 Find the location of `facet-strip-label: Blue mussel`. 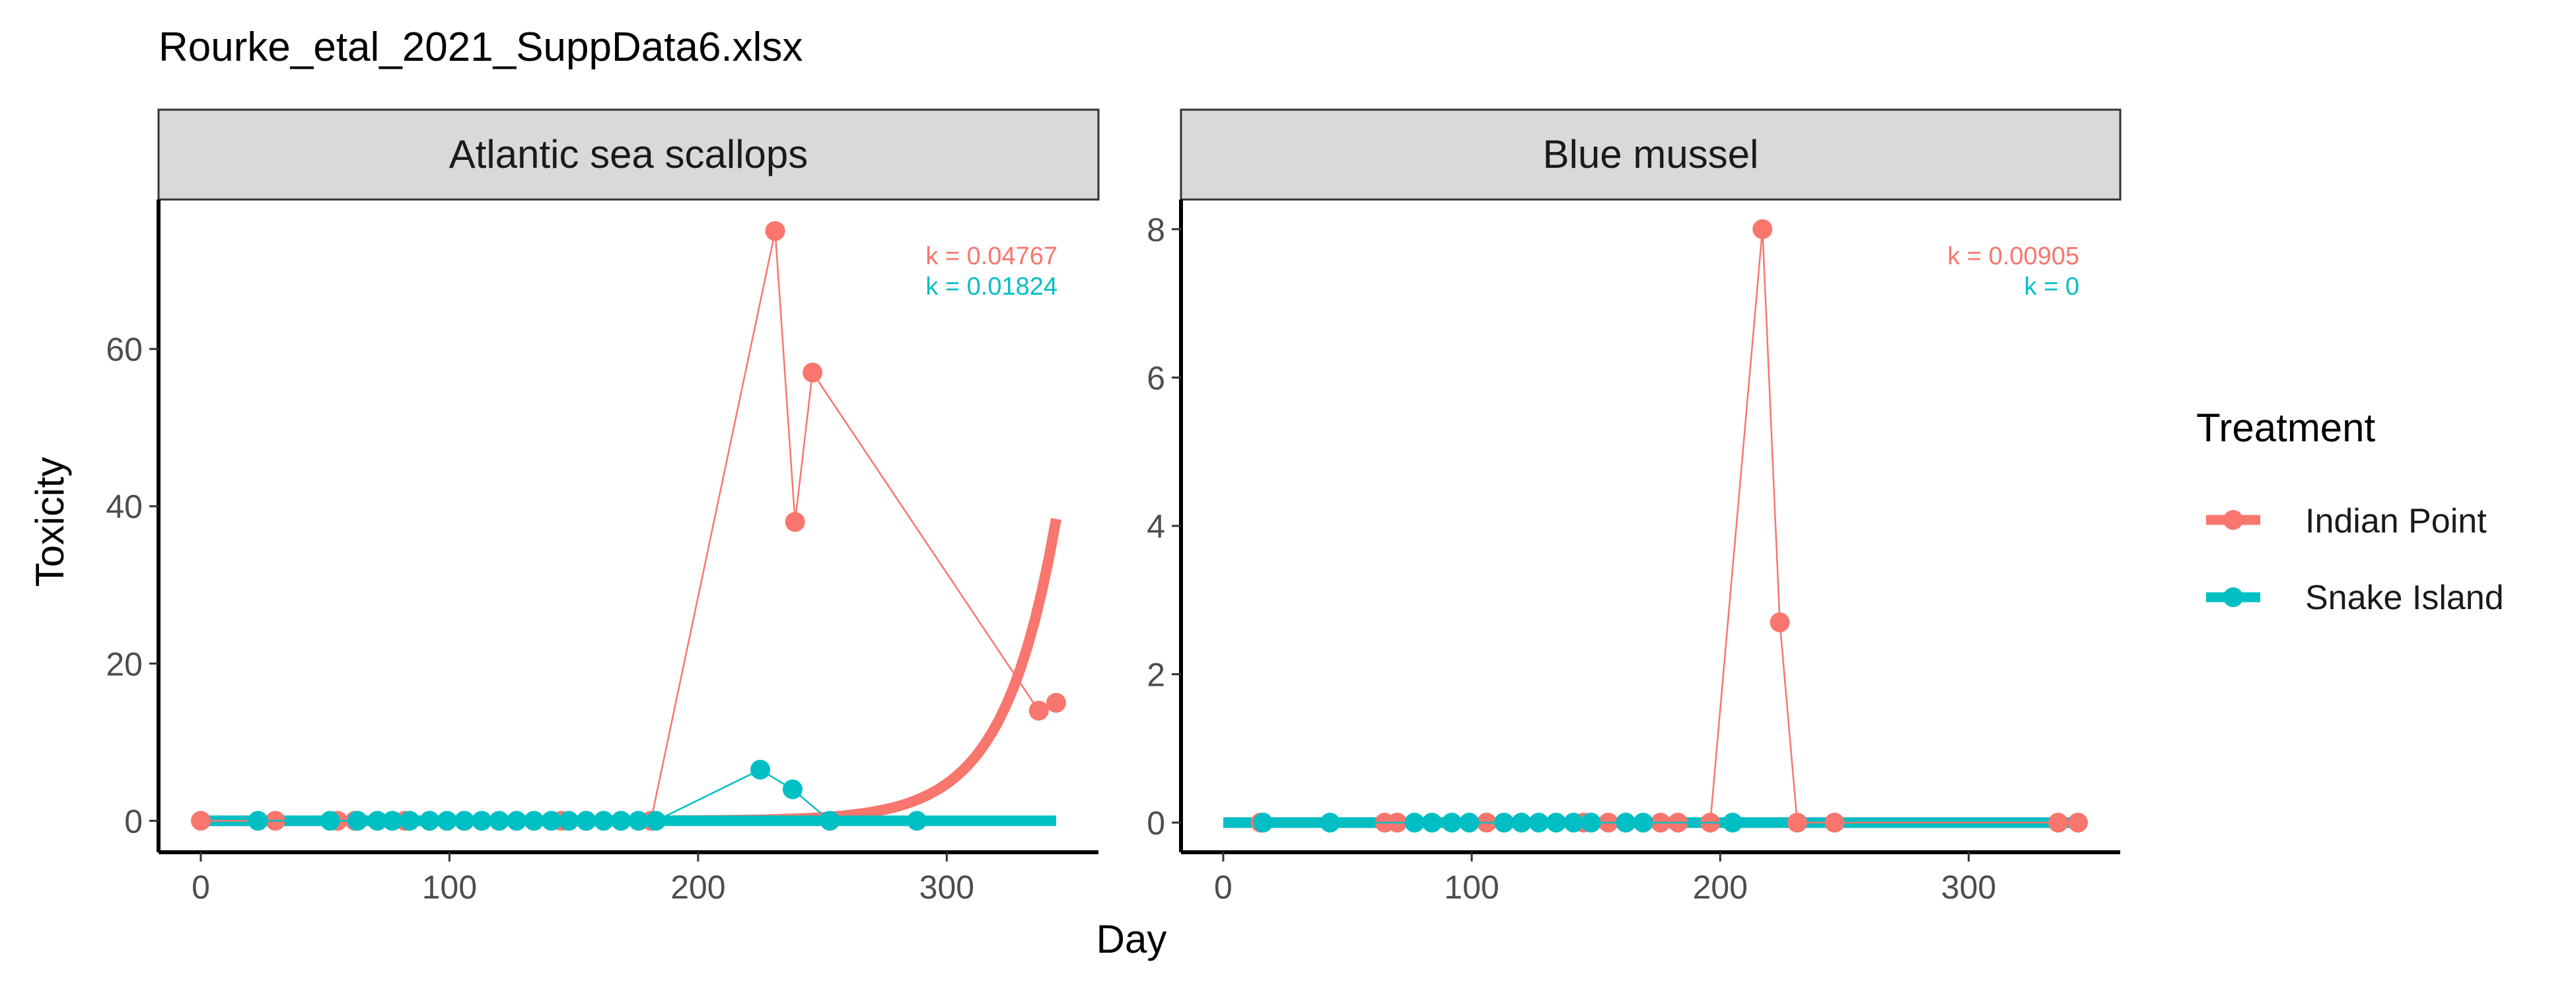

facet-strip-label: Blue mussel is located at coordinates (1651, 154).